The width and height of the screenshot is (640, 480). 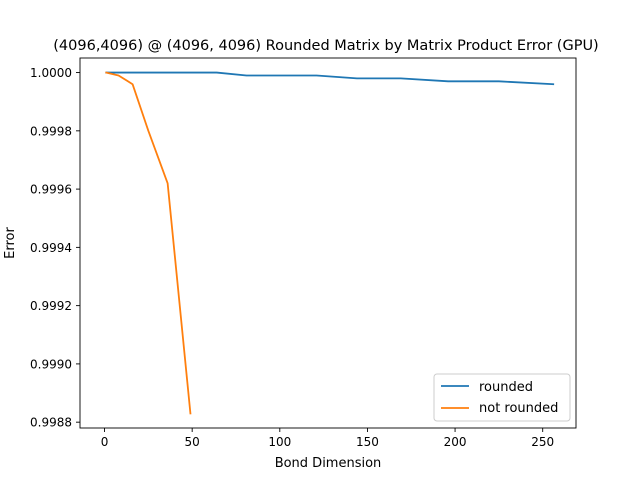 What do you see at coordinates (51, 306) in the screenshot?
I see `y-tick-label: 0.9992` at bounding box center [51, 306].